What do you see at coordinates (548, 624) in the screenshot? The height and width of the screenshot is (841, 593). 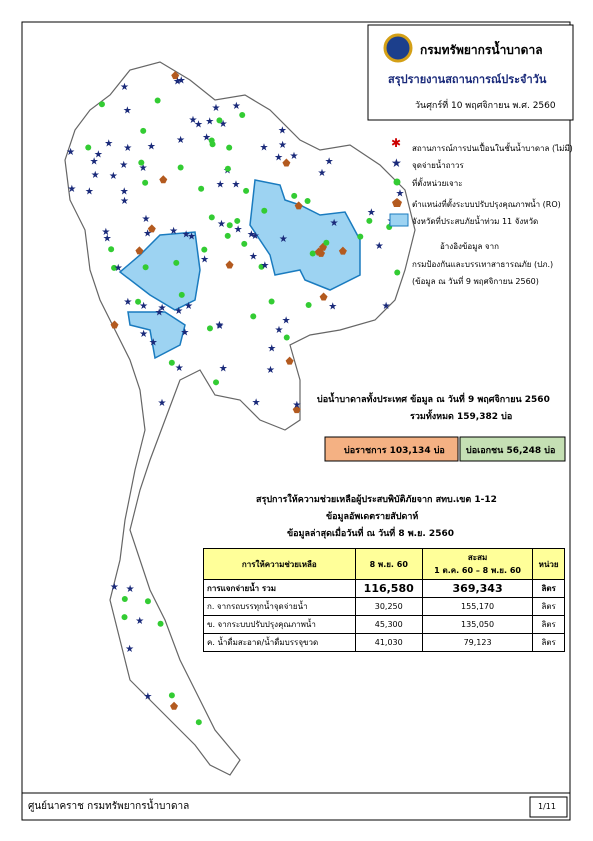 I see `cell: ลิตร` at bounding box center [548, 624].